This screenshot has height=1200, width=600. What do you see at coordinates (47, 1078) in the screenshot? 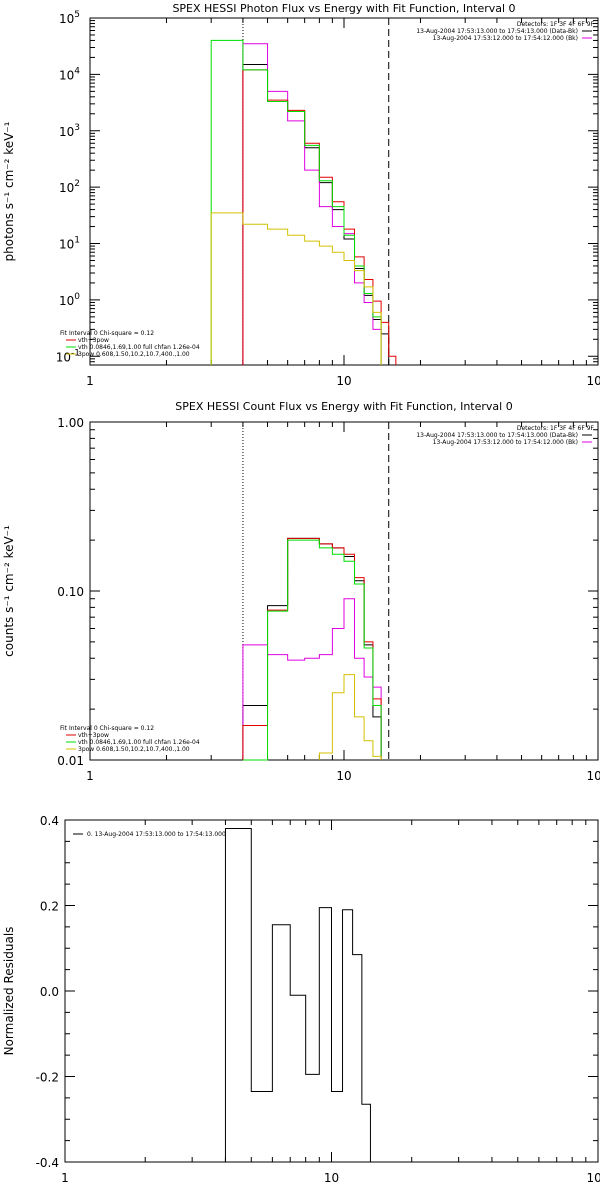
I see `y-tick-label: -0.2` at bounding box center [47, 1078].